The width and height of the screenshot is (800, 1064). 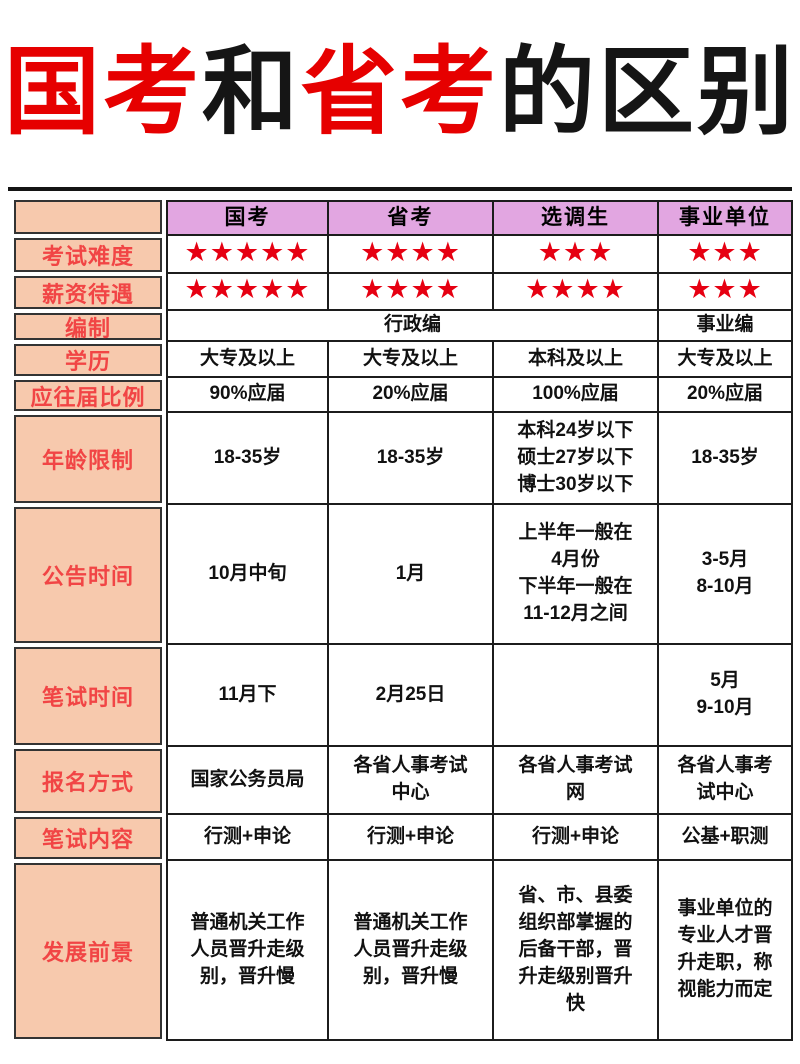 What do you see at coordinates (726, 781) in the screenshot?
I see `table-cell: 各省人事考 试中心` at bounding box center [726, 781].